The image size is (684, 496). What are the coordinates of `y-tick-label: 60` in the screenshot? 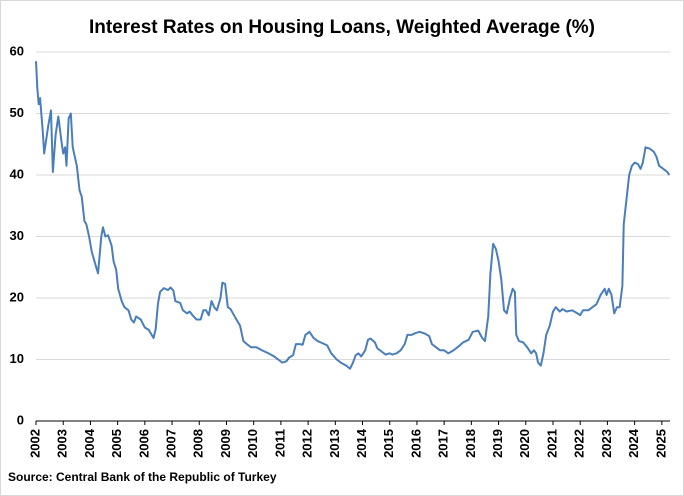 It's located at (17, 50).